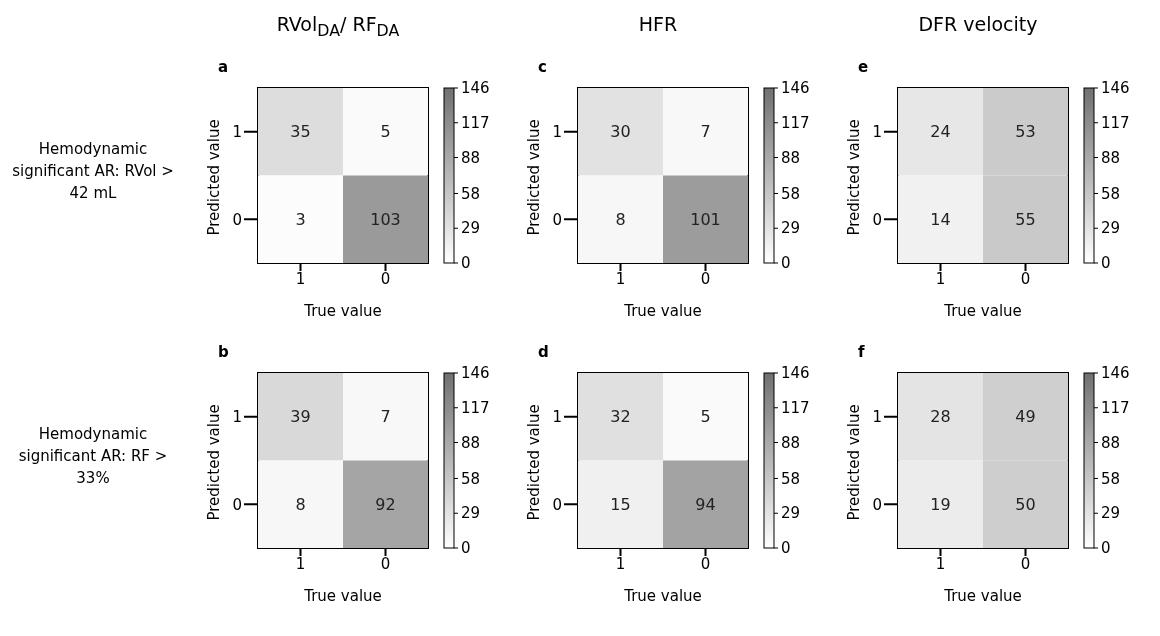 The height and width of the screenshot is (636, 1160). Describe the element at coordinates (940, 417) in the screenshot. I see `data-label: 28` at that location.